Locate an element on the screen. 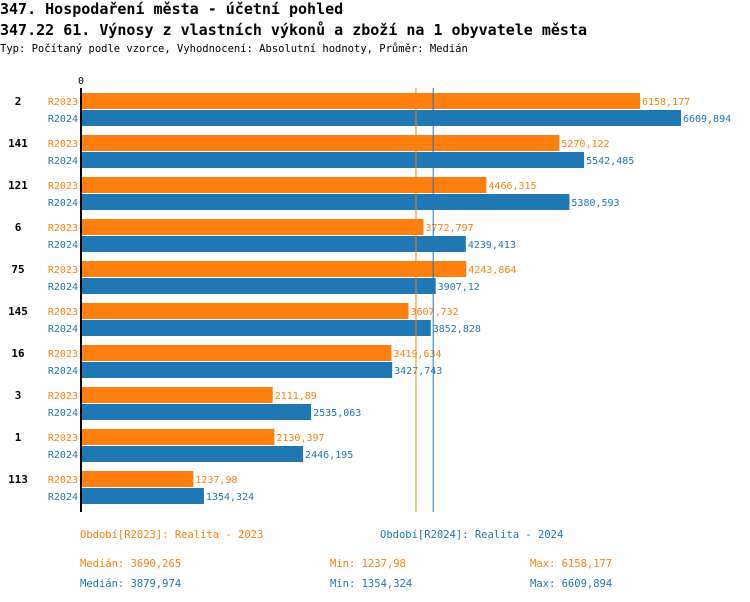 The image size is (750, 602). data-label: 3852,828 is located at coordinates (457, 329).